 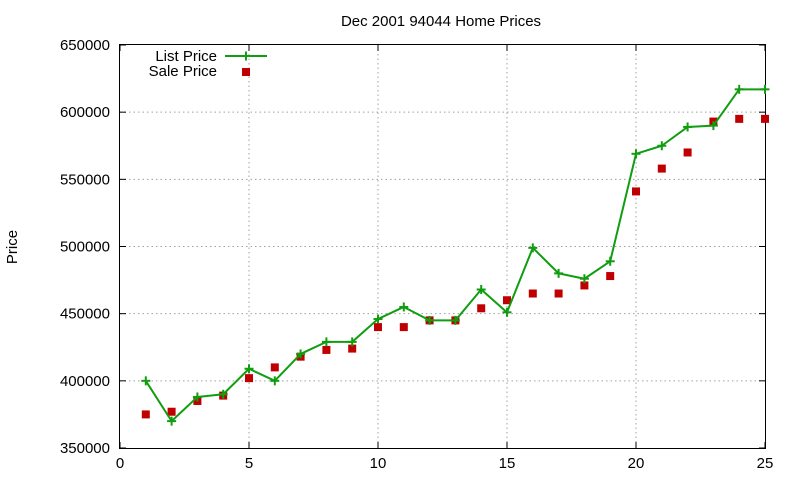 I want to click on legend-marker-list-price, so click(x=246, y=56).